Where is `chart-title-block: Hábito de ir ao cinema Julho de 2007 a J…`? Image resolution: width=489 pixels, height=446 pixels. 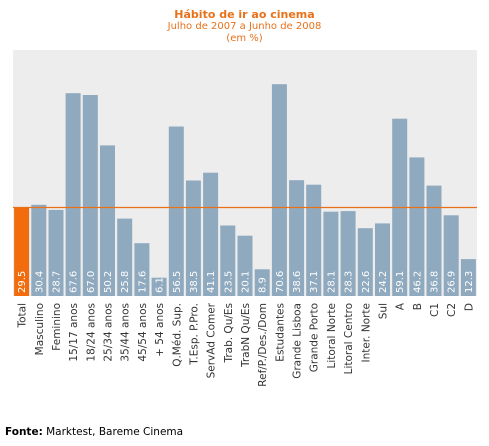 chart-title-block: Hábito de ir ao cinema Julho de 2007 a J… is located at coordinates (244, 26).